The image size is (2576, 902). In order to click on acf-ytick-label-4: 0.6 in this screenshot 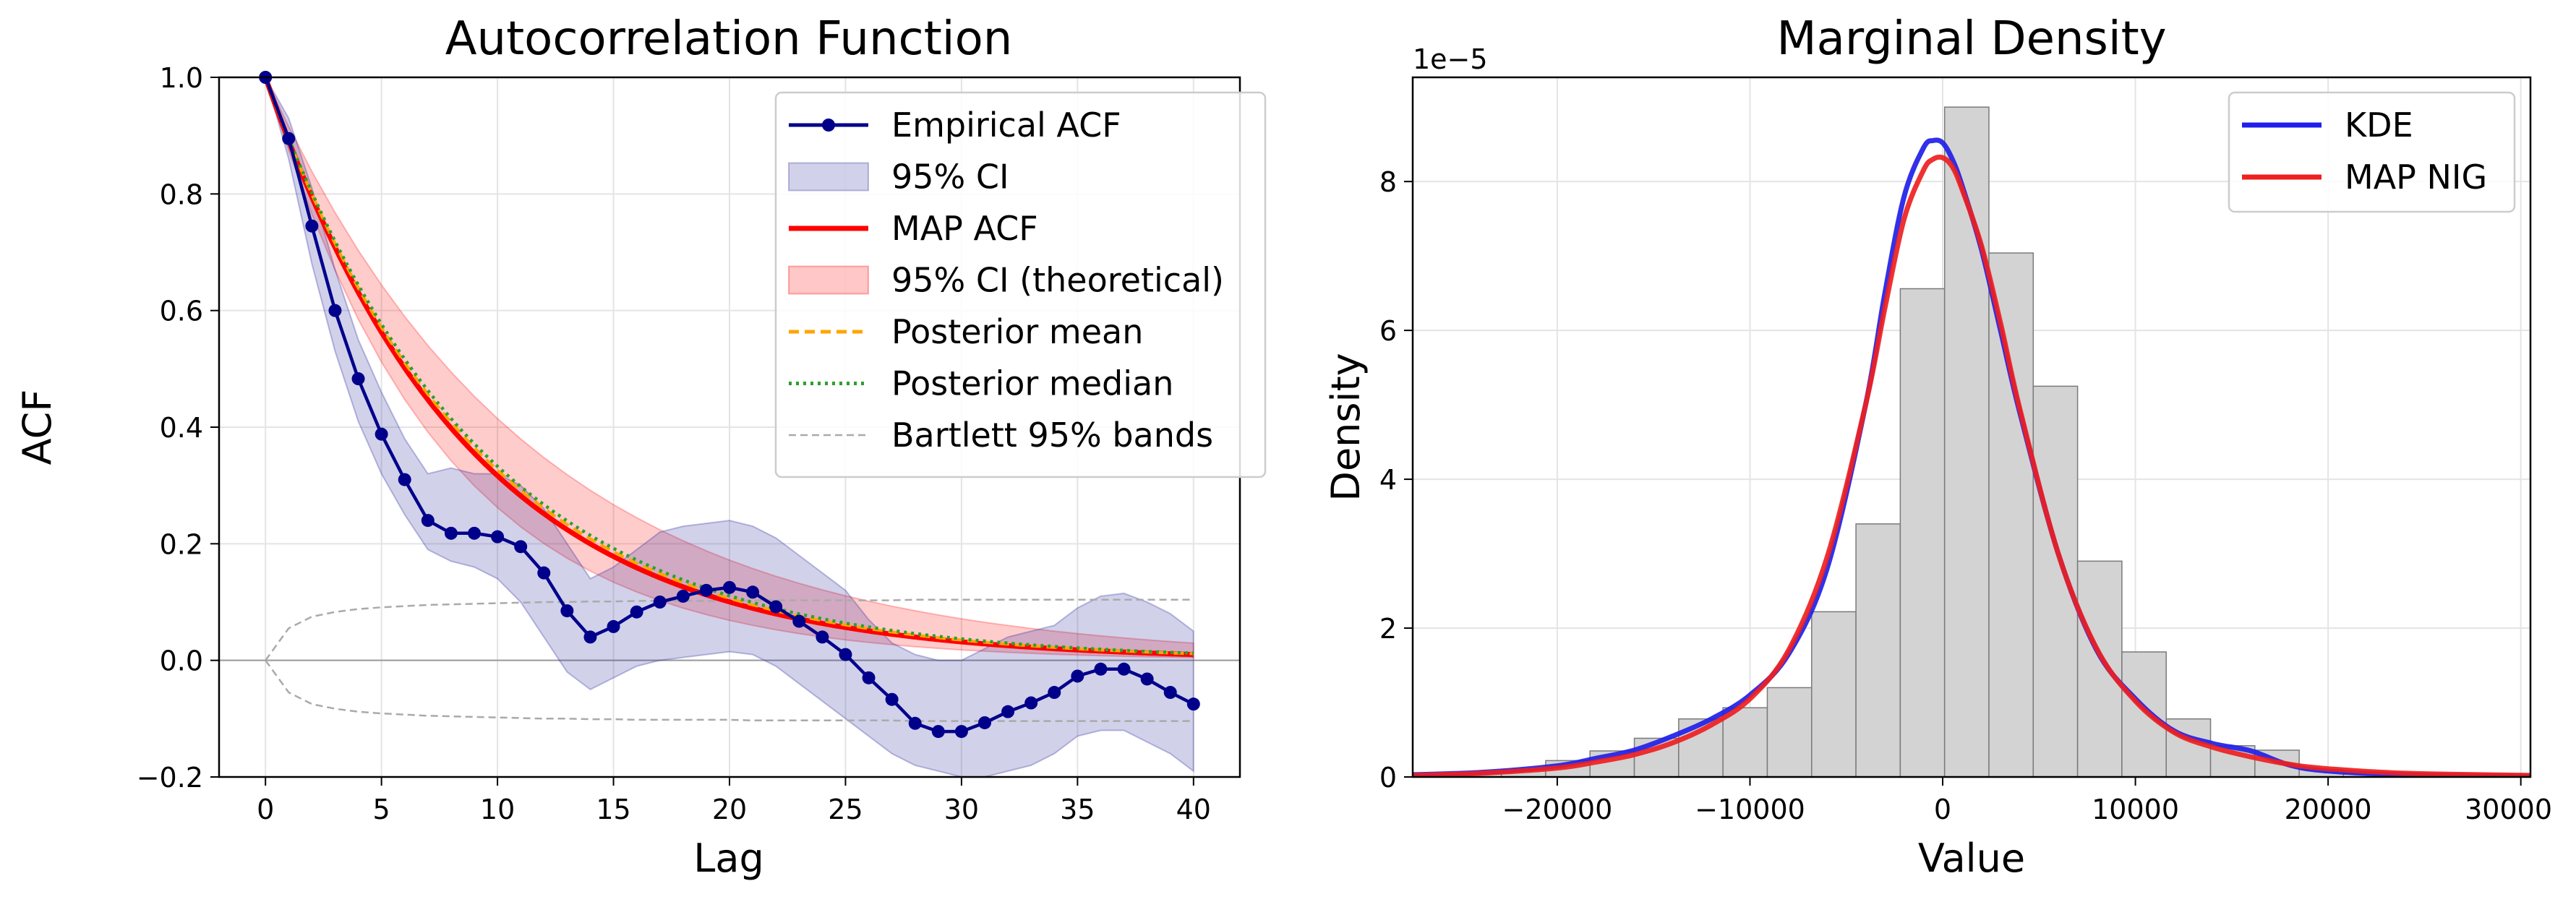, I will do `click(181, 311)`.